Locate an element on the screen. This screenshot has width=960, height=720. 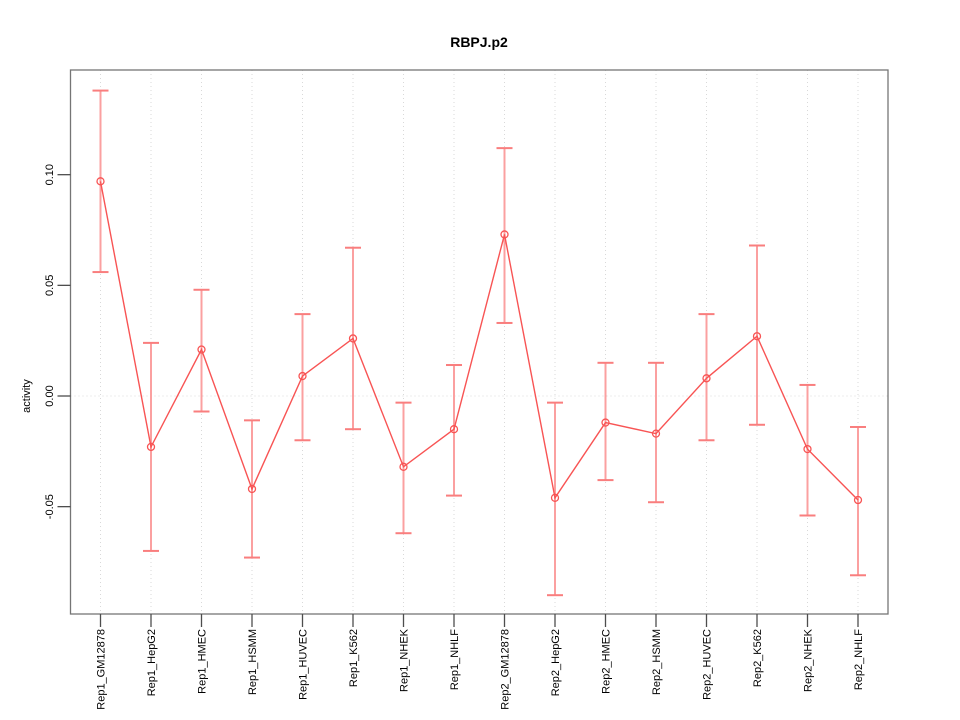
x-tick-label: Rep1_GM12878 is located at coordinates (102, 669).